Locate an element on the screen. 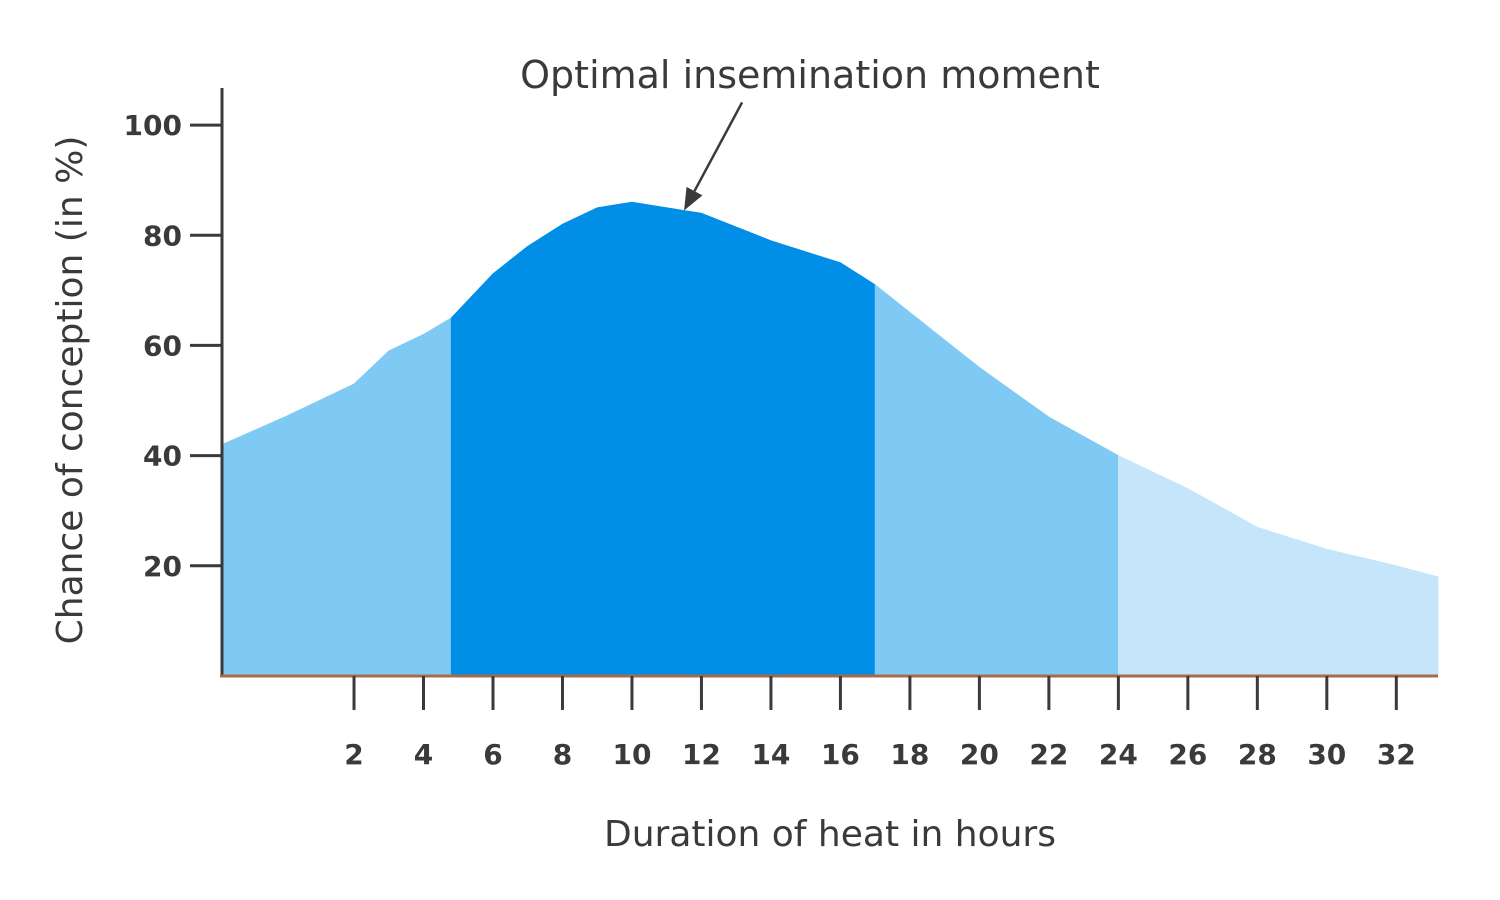  x-axis-title: Duration of heat in hours is located at coordinates (830, 834).